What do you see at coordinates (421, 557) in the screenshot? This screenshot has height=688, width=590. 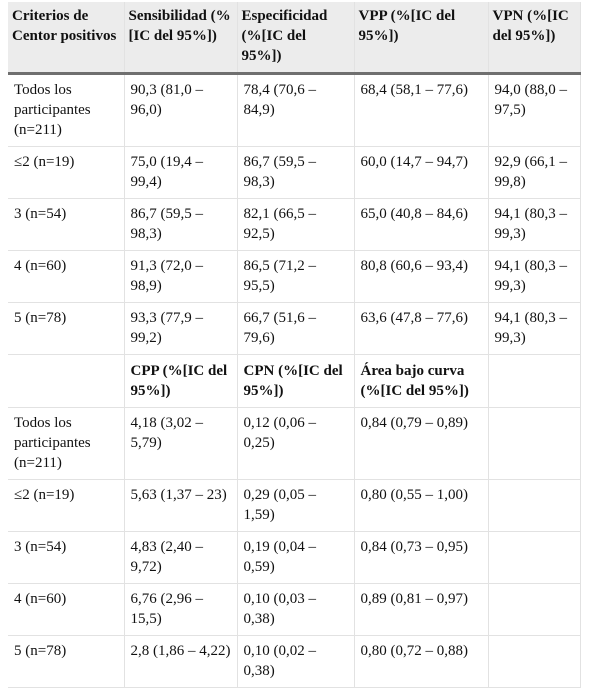 I see `cell-auc: 0,84 (0,73 – 0,95)` at bounding box center [421, 557].